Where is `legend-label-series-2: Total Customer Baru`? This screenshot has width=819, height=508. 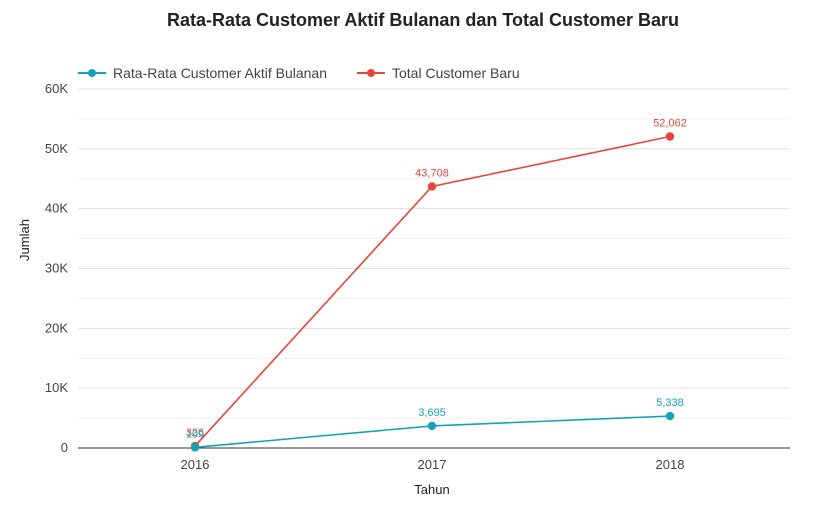 legend-label-series-2: Total Customer Baru is located at coordinates (456, 73).